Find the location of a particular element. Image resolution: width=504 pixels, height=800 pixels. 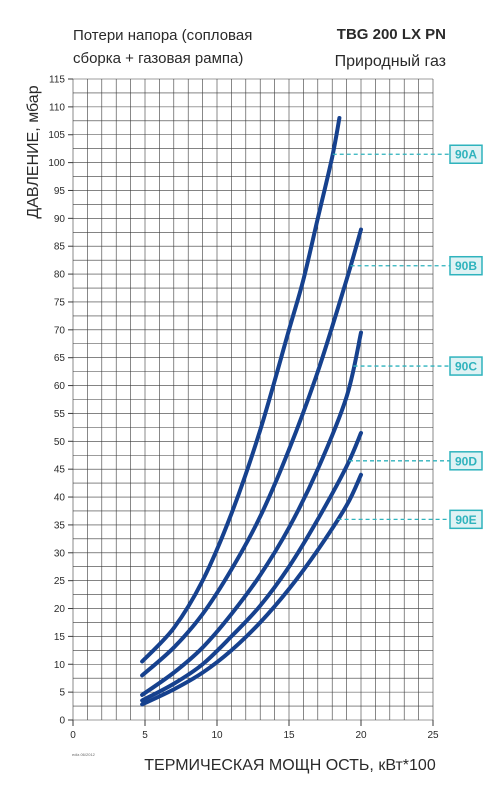

y-tick-label: 105 is located at coordinates (56, 135).